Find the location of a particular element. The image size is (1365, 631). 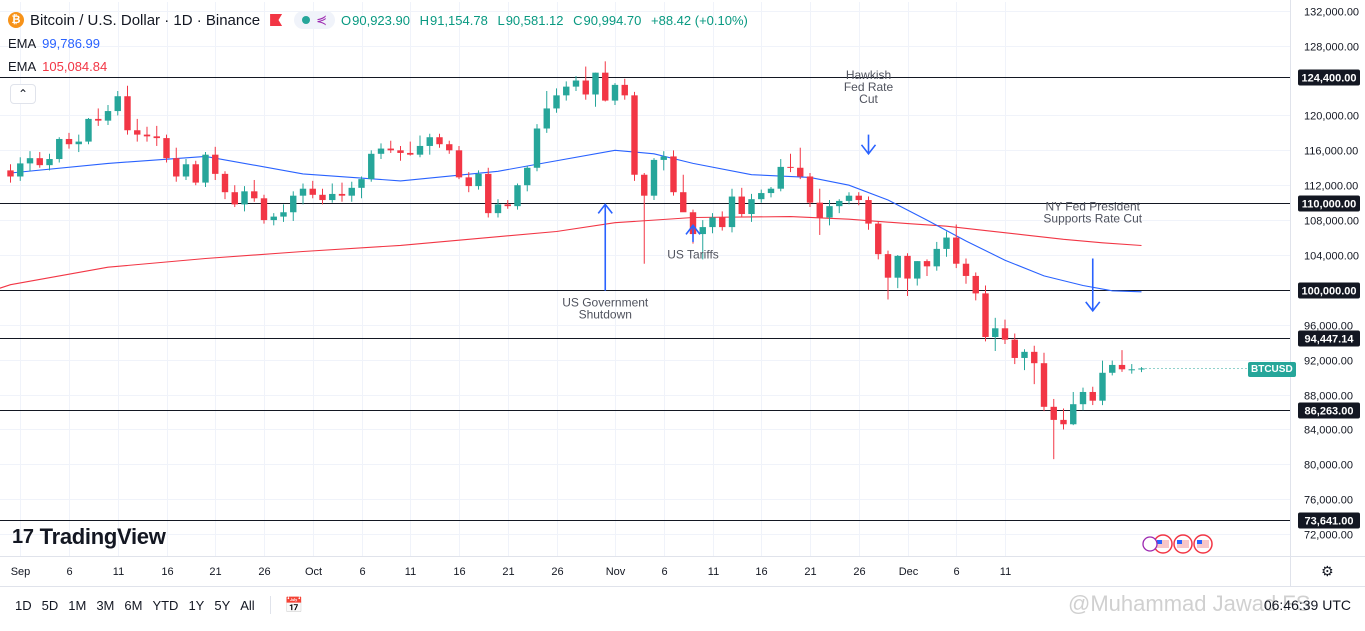

date-range-calendar-icon: 📅 is located at coordinates (294, 605).